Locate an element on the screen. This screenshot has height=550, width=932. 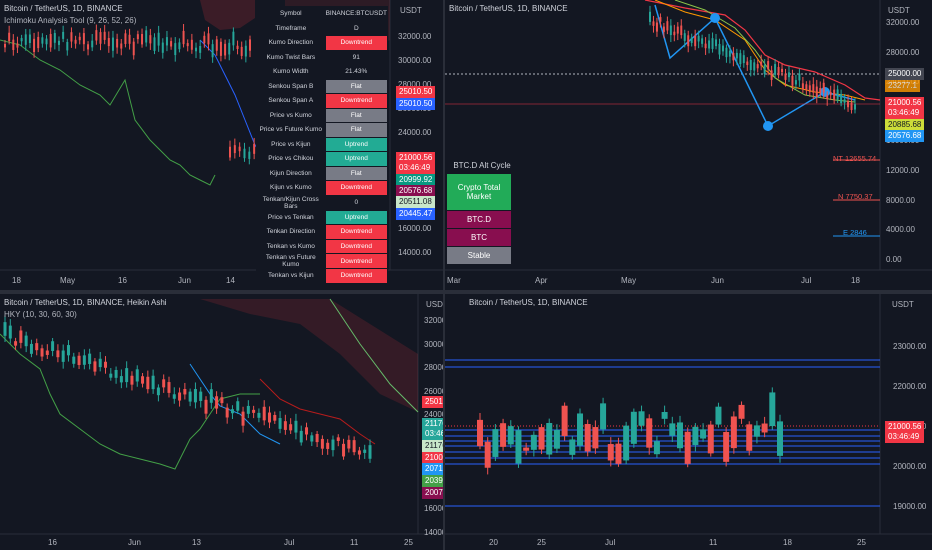
indicator-label: Ichimoku Analysis Tool (9, 26, 52, 26) is located at coordinates (70, 20).